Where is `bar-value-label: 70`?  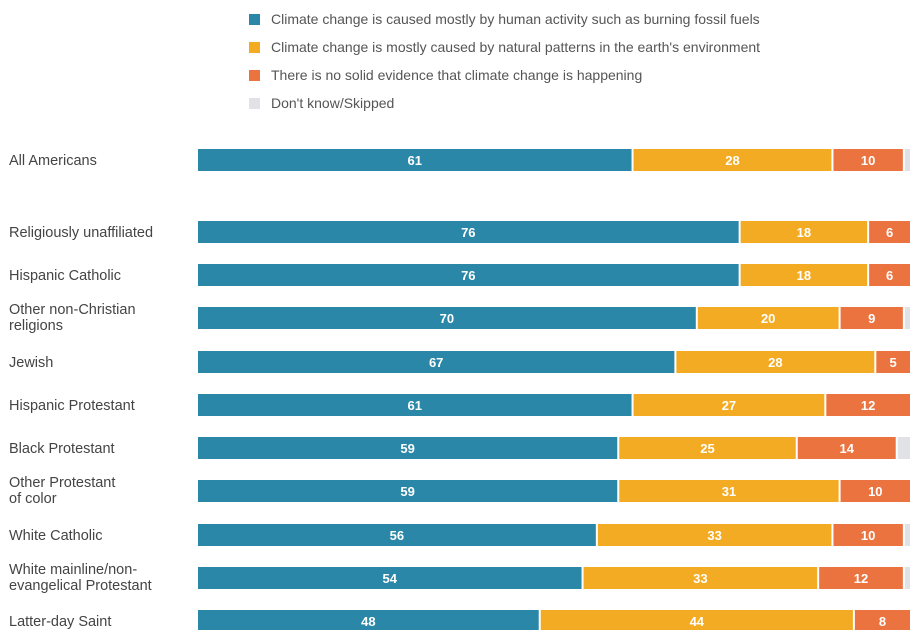
bar-value-label: 70 is located at coordinates (447, 318).